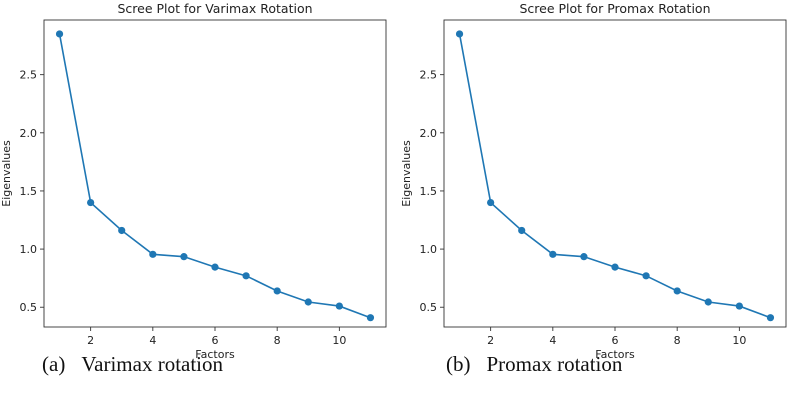 The width and height of the screenshot is (800, 411). I want to click on caption-text: Varimax rotation, so click(152, 364).